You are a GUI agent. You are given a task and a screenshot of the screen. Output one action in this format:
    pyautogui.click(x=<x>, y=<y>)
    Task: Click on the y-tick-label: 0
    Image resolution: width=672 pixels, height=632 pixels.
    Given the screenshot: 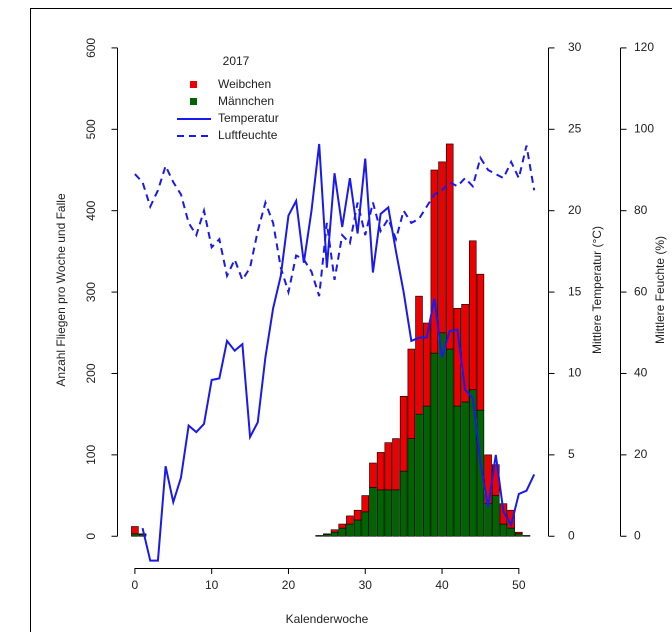 What is the action you would take?
    pyautogui.click(x=91, y=536)
    